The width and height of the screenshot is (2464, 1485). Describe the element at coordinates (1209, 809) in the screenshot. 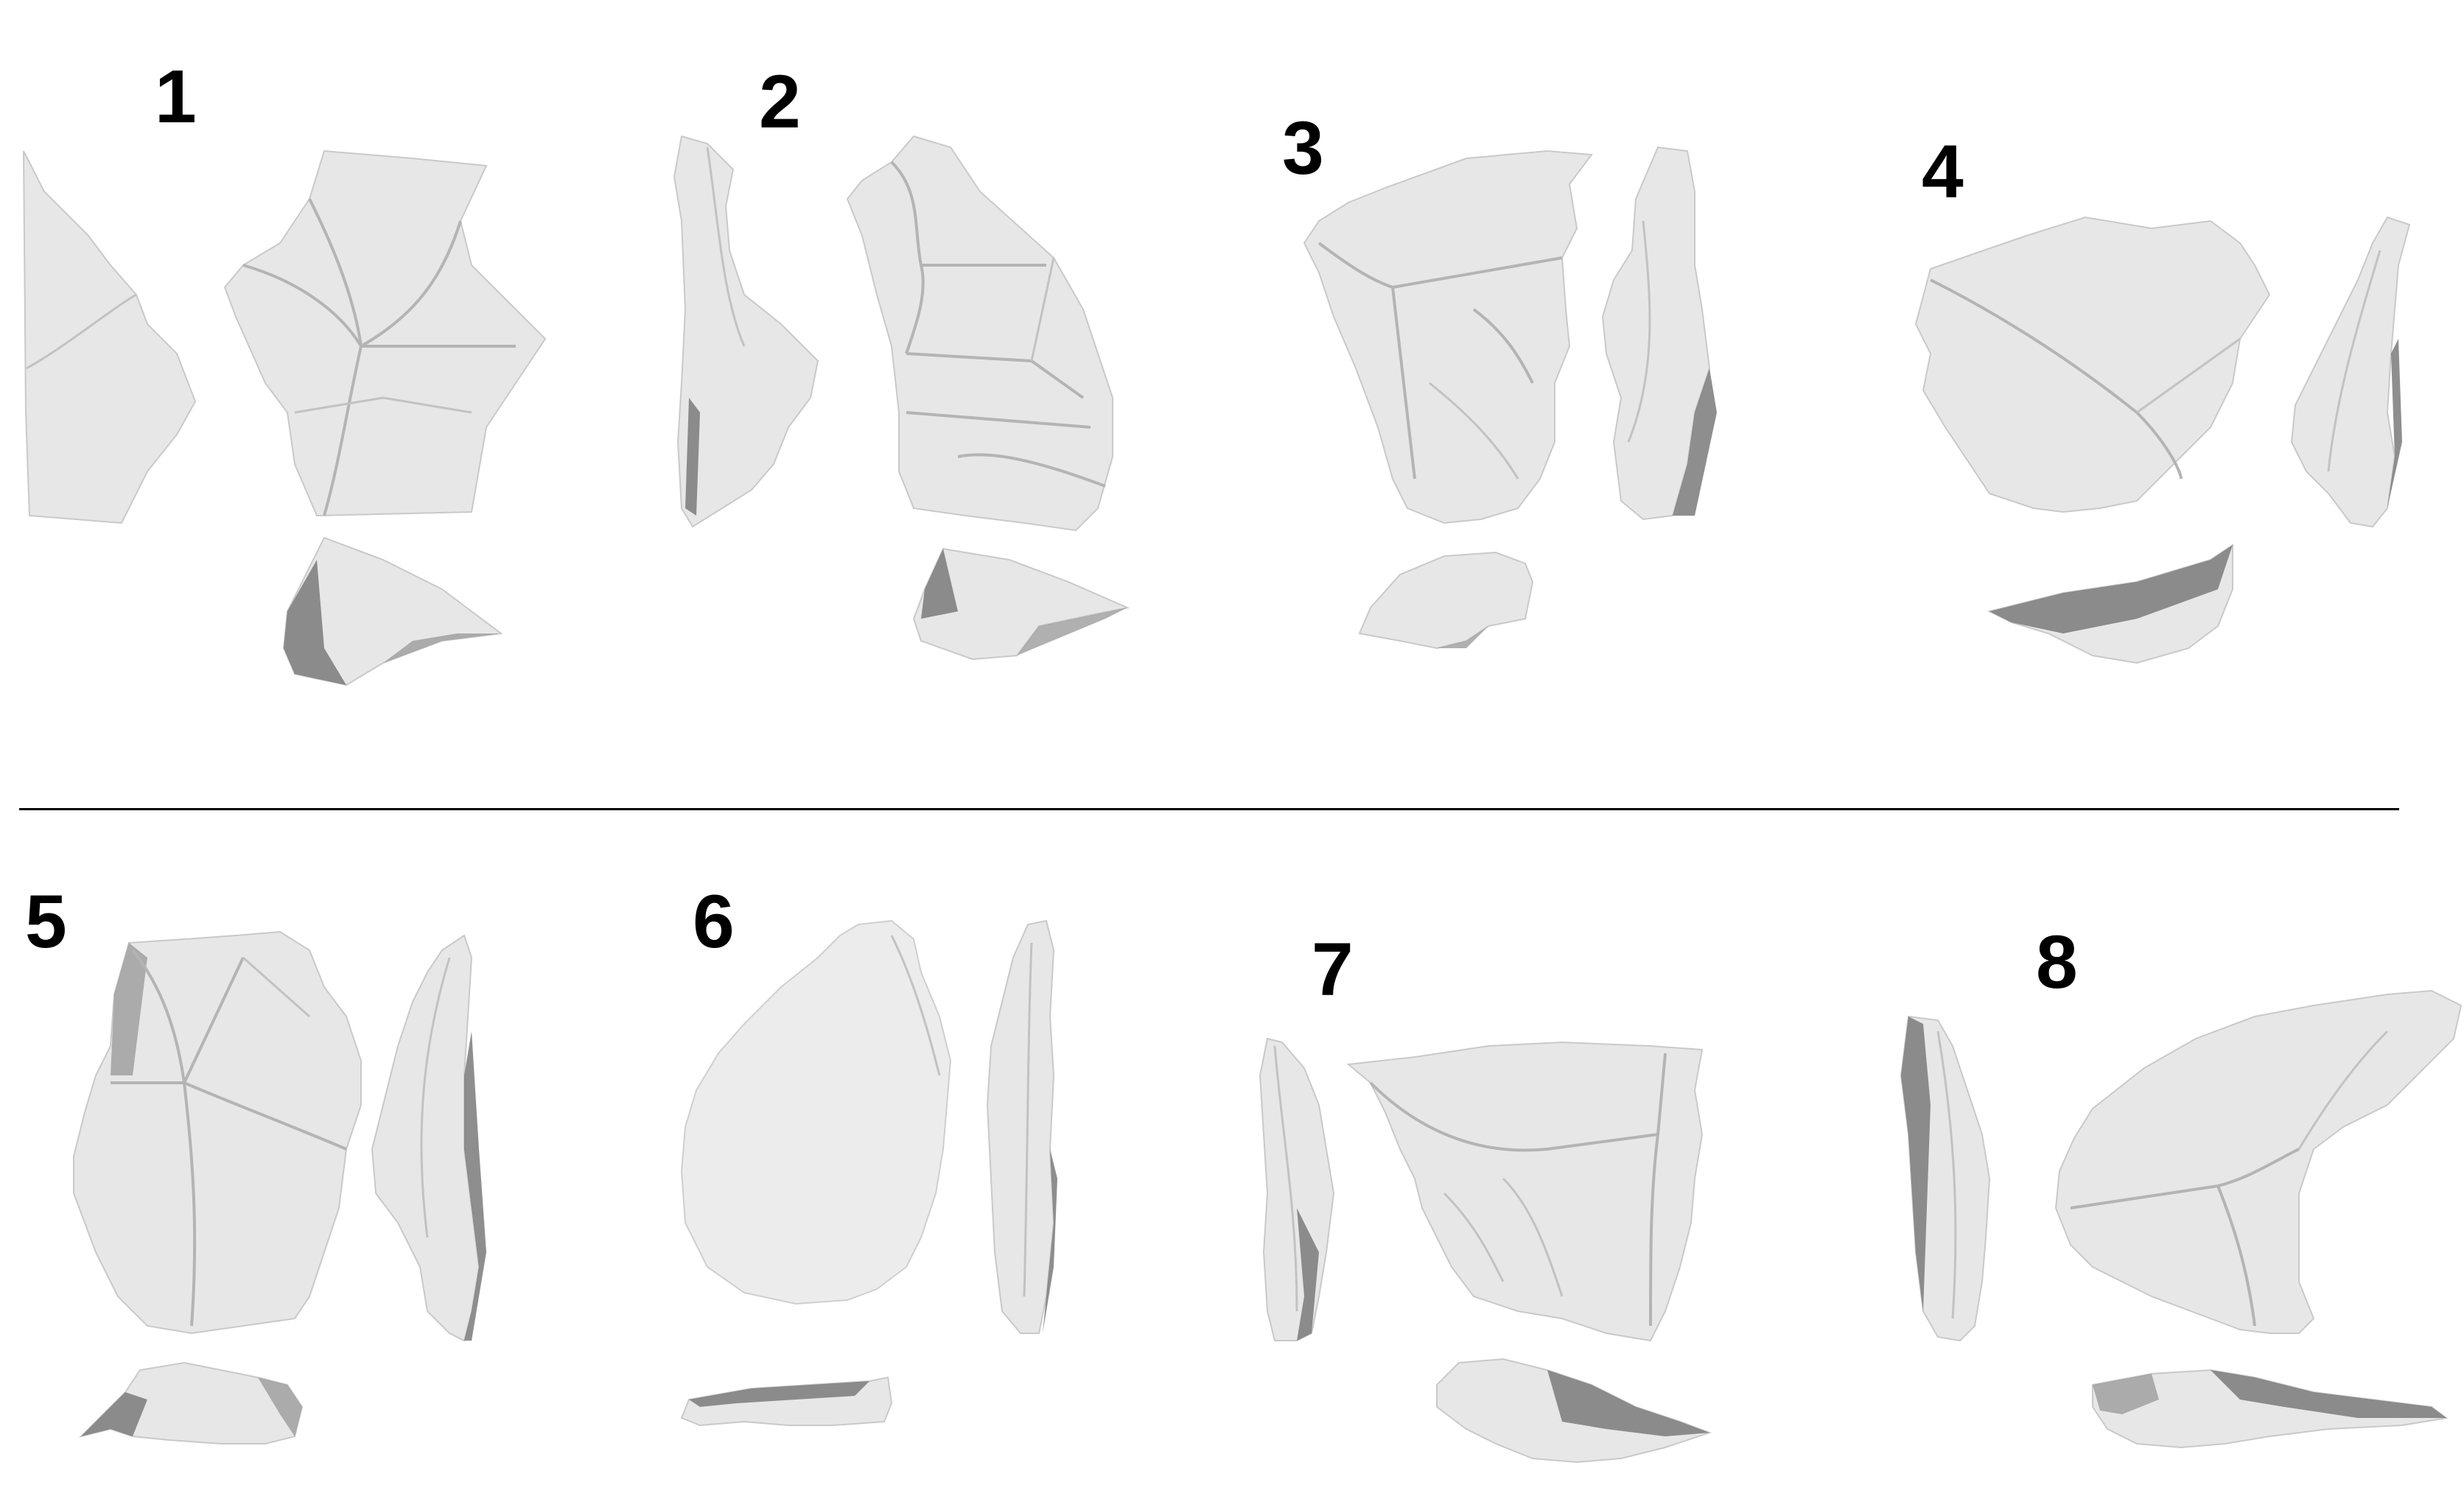

I see `row-divider-line` at that location.